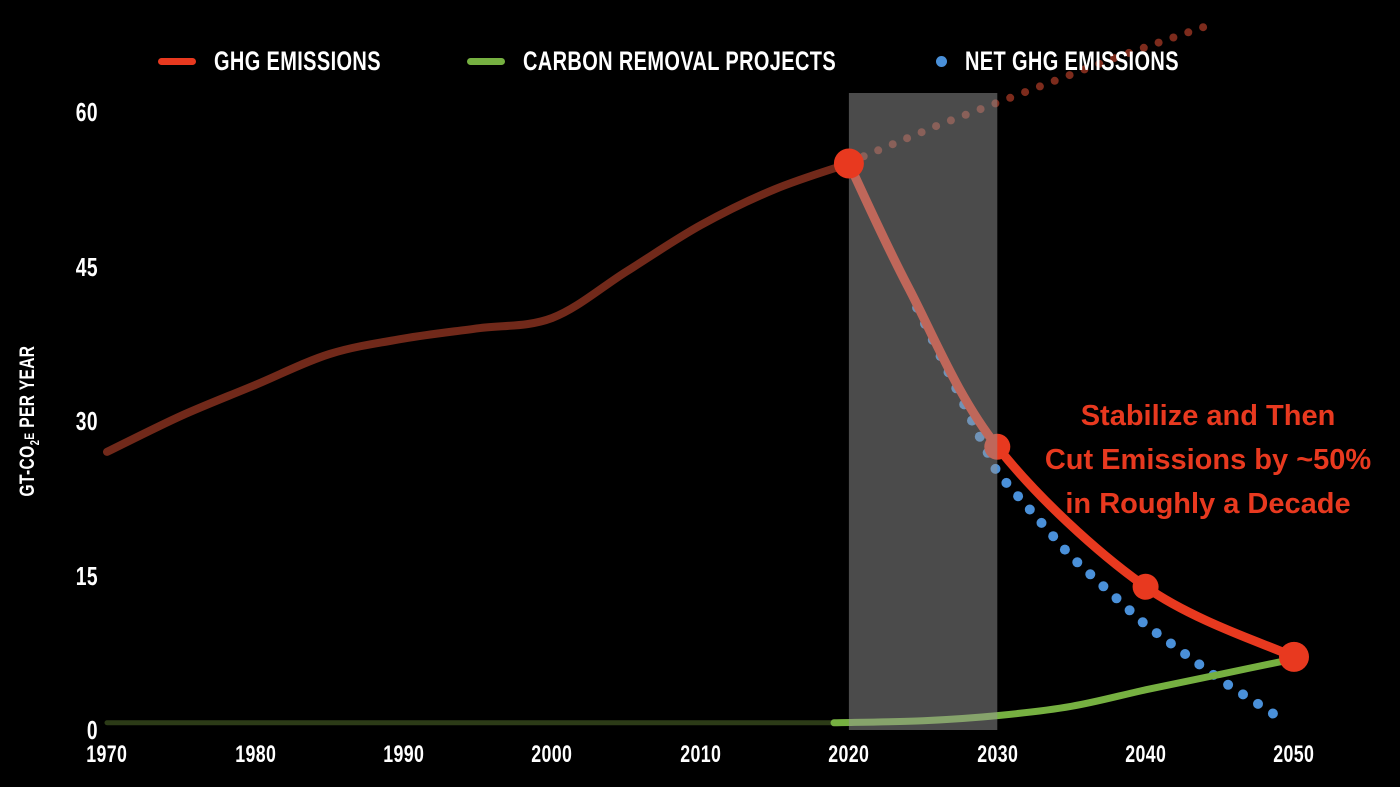 The image size is (1400, 787). What do you see at coordinates (700, 754) in the screenshot?
I see `x-tick-label: 2010` at bounding box center [700, 754].